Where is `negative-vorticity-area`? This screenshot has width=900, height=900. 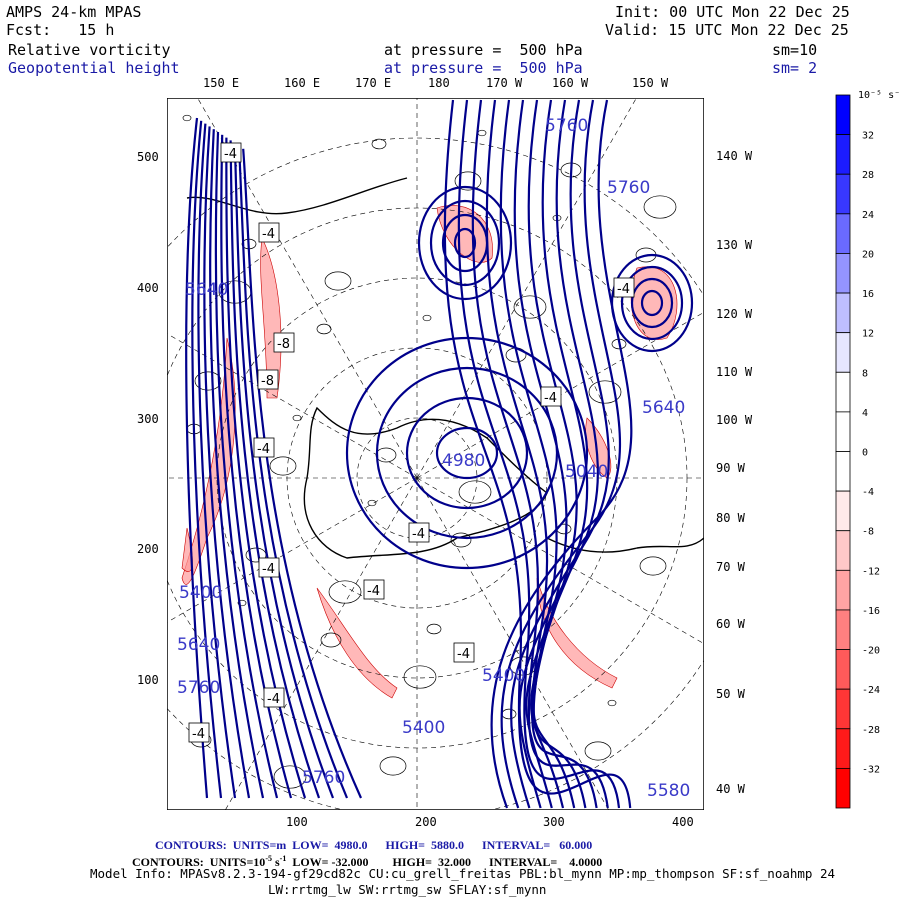 negative-vorticity-area is located at coordinates (271, 317).